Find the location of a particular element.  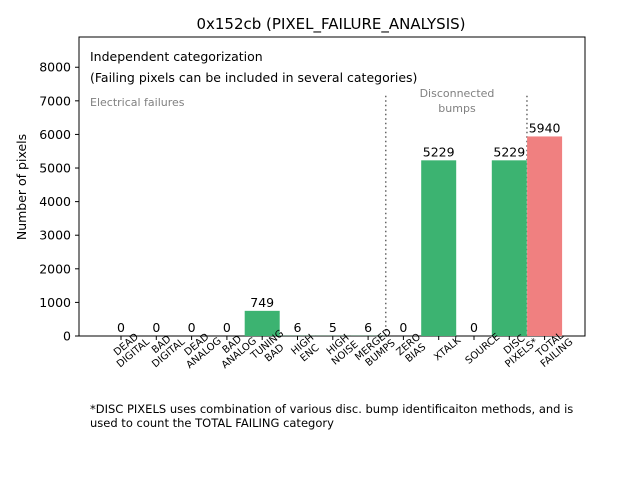

group-label-disconnected-1: Disconnected is located at coordinates (457, 93).